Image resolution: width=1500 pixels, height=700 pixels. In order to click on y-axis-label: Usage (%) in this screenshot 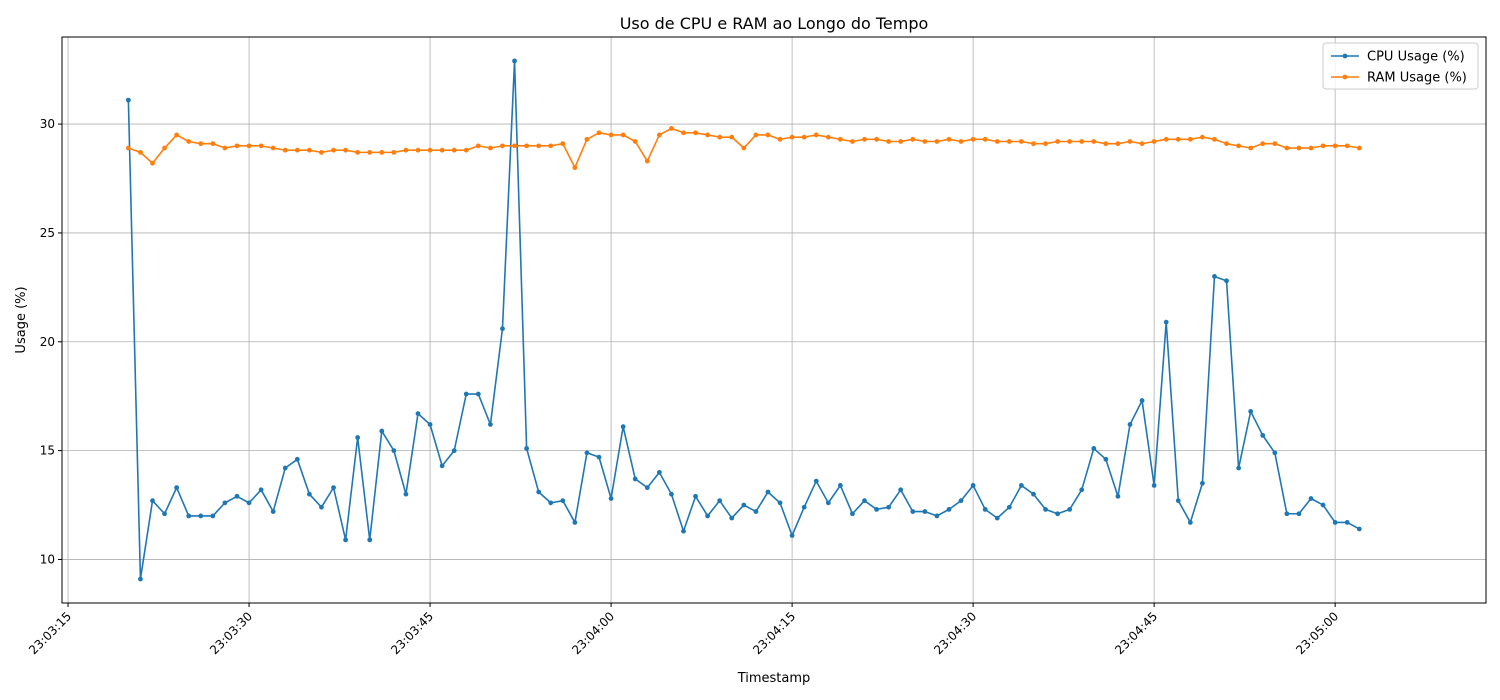, I will do `click(21, 319)`.